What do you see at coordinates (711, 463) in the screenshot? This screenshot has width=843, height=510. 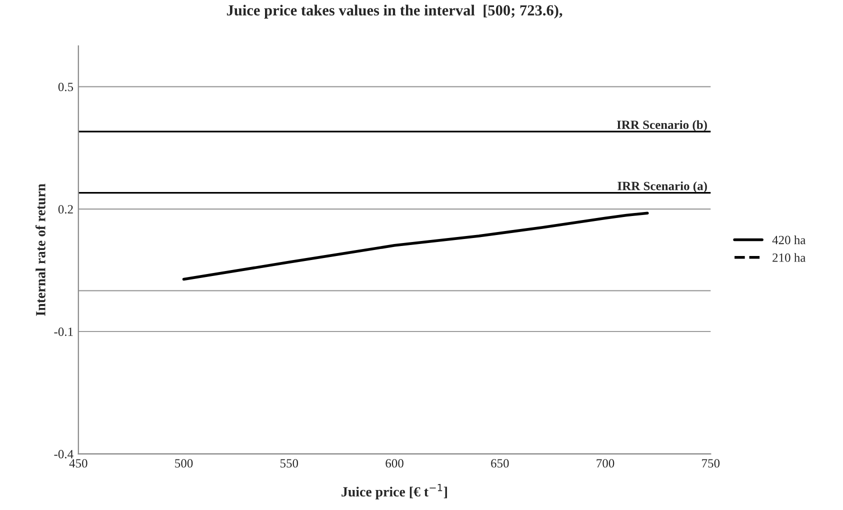 I see `x-tick-label: 750` at bounding box center [711, 463].